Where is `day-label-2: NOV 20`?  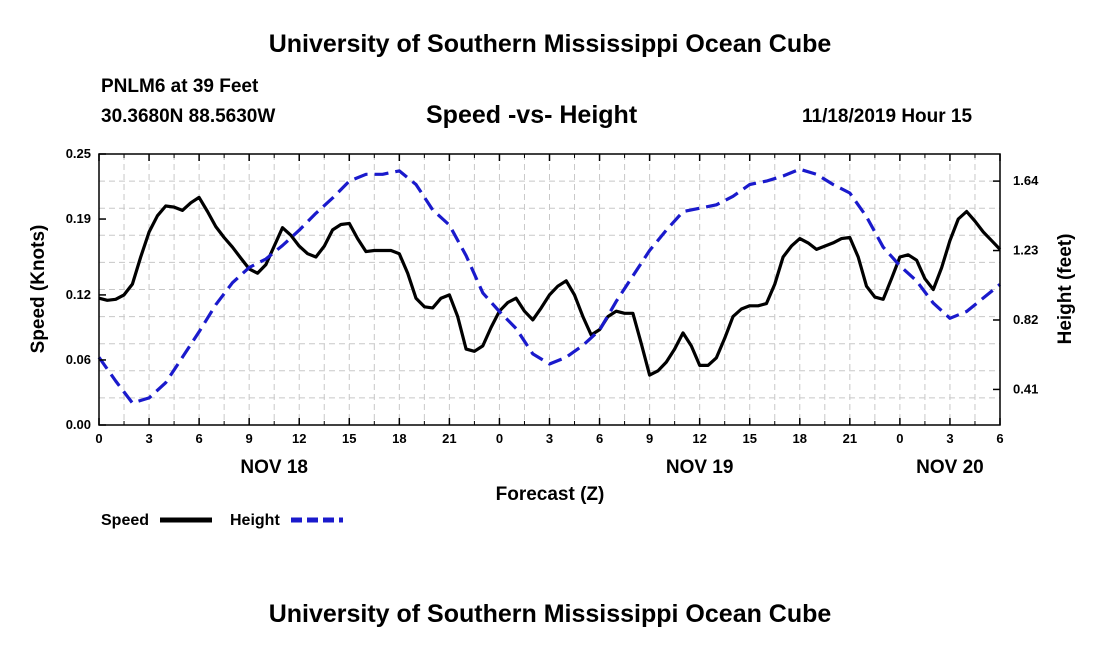
day-label-2: NOV 20 is located at coordinates (950, 467).